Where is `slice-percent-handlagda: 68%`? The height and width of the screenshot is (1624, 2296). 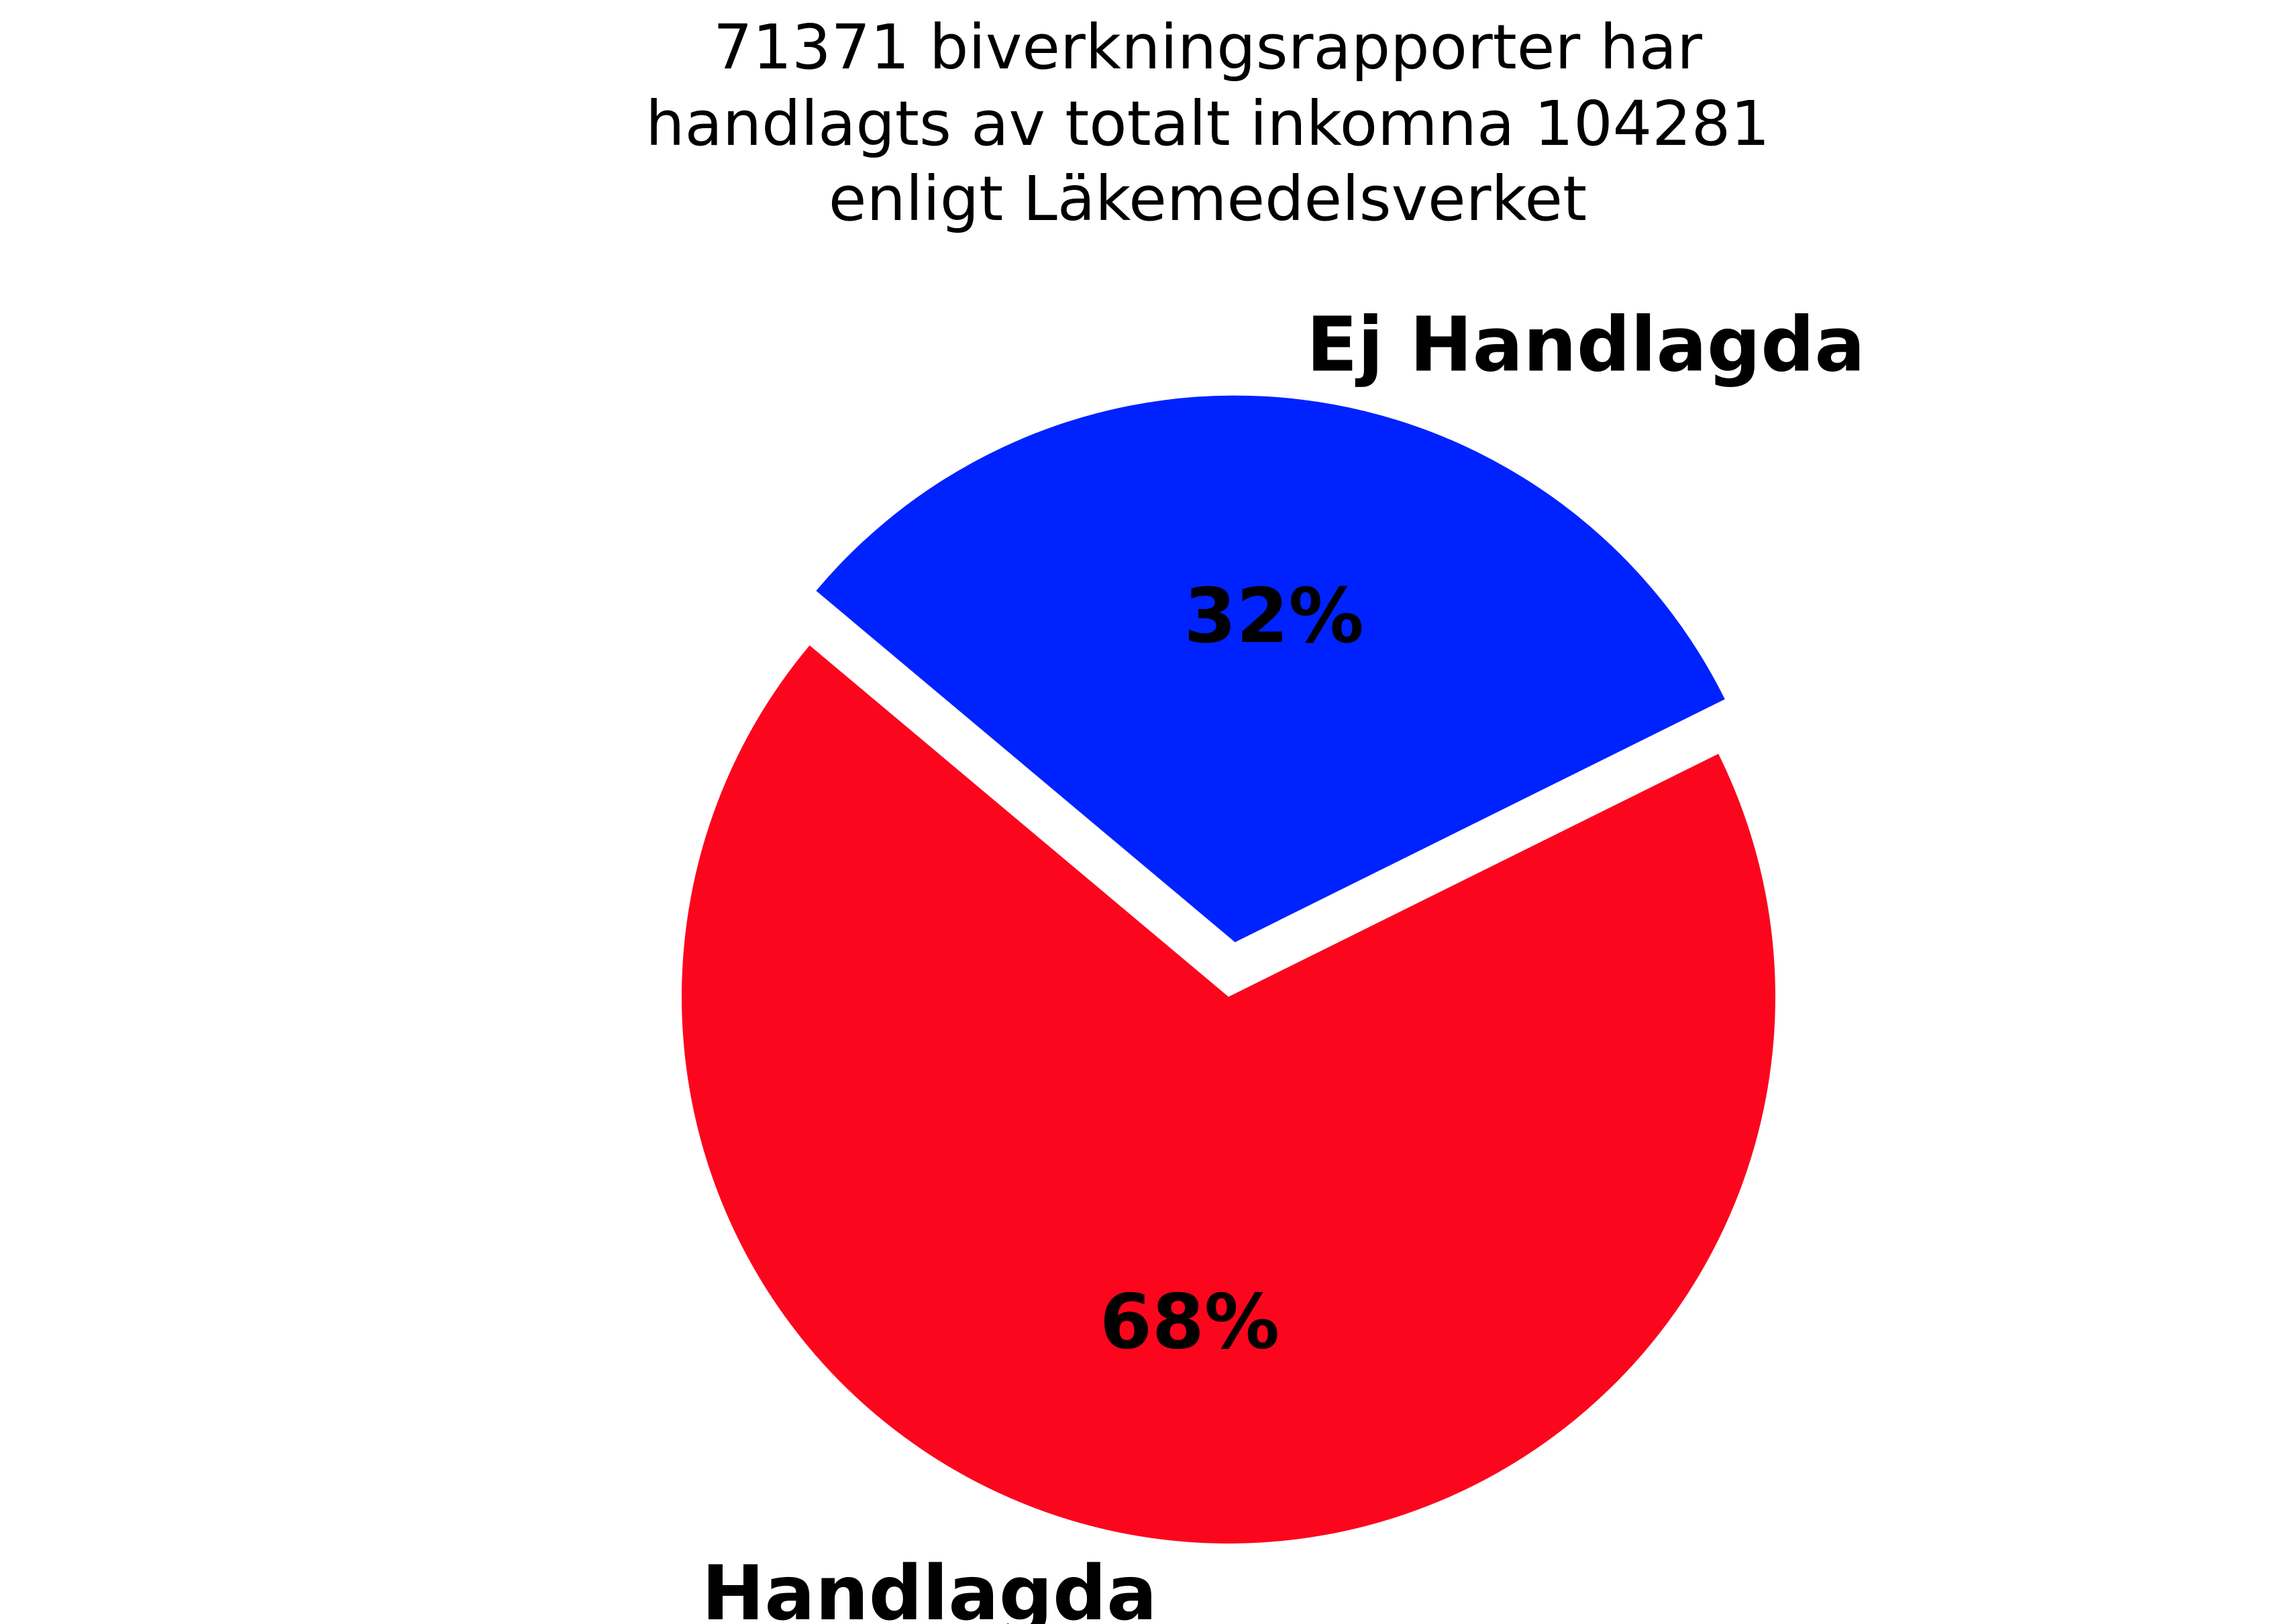 slice-percent-handlagda: 68% is located at coordinates (1190, 1322).